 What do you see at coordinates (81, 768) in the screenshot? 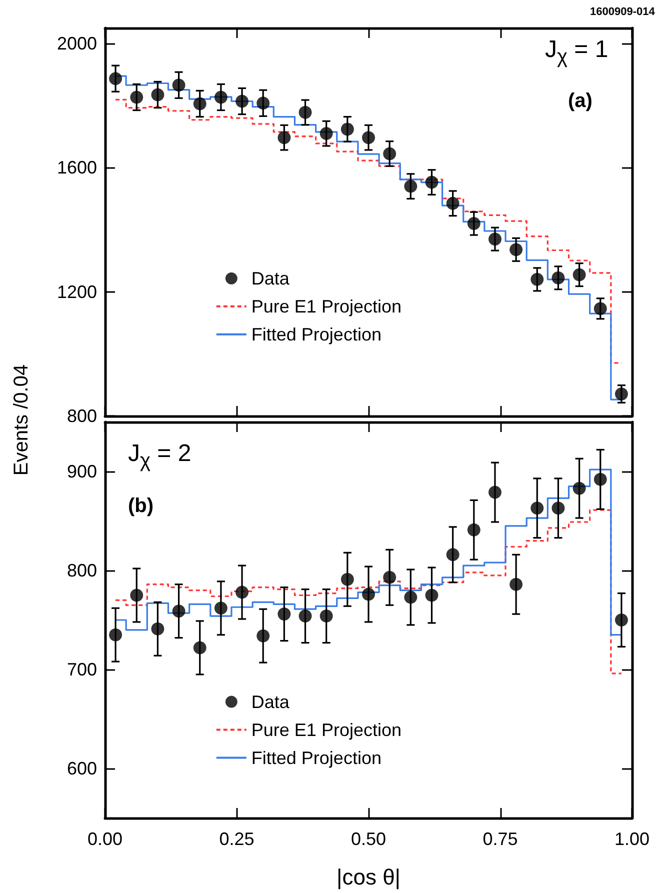
I see `y-tick-label: 600` at bounding box center [81, 768].